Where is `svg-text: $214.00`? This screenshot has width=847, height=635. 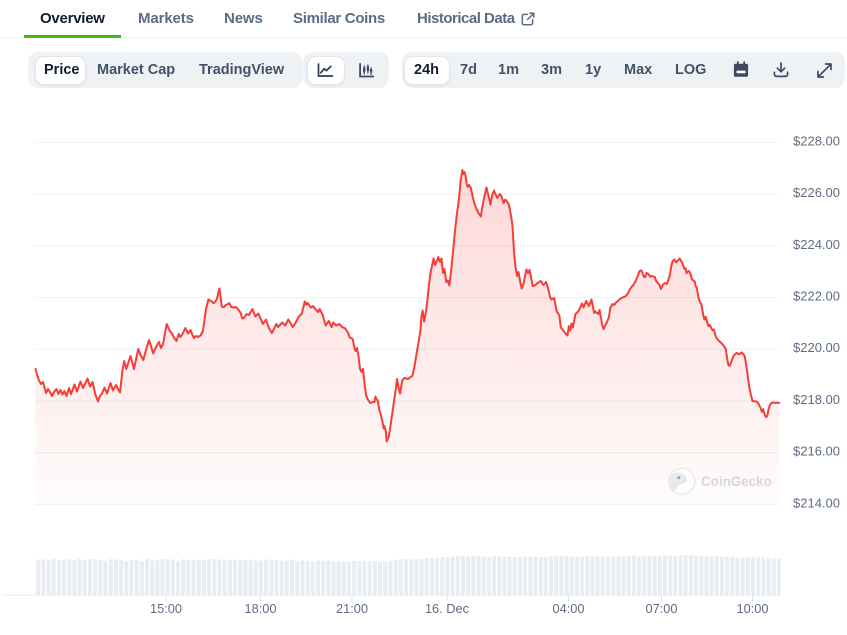
svg-text: $214.00 is located at coordinates (816, 502).